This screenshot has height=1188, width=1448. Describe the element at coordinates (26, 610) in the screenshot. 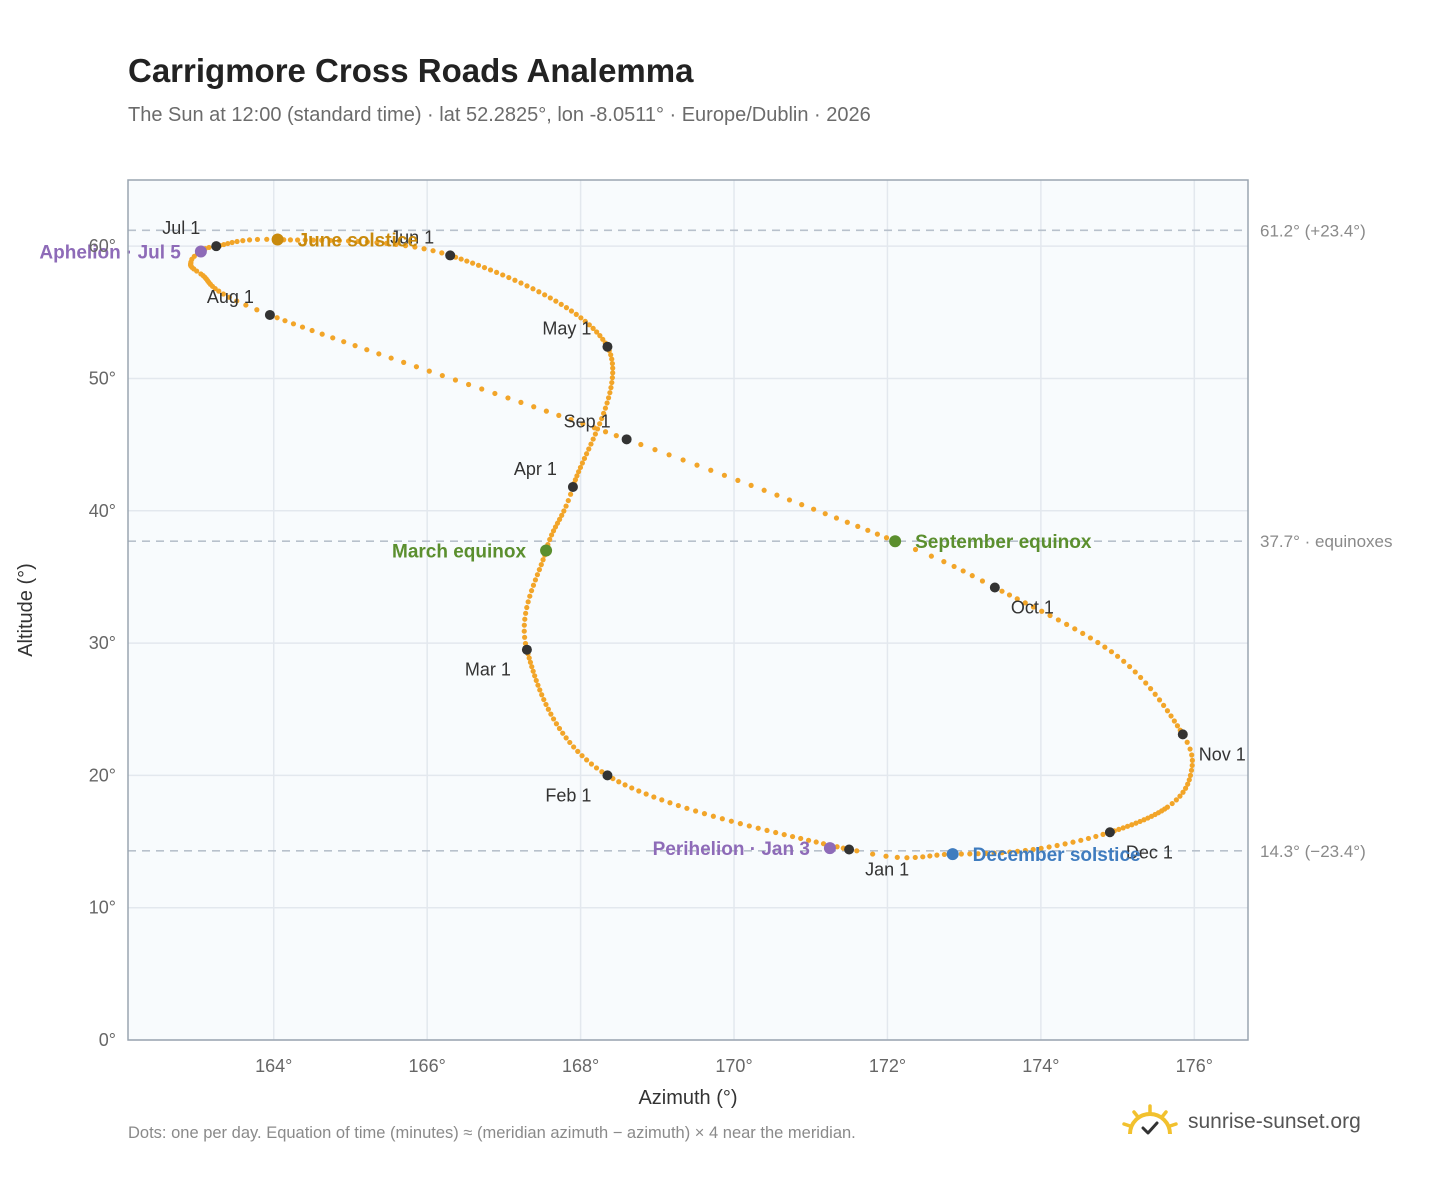

I see `y-axis-label: Altitude (°)` at that location.